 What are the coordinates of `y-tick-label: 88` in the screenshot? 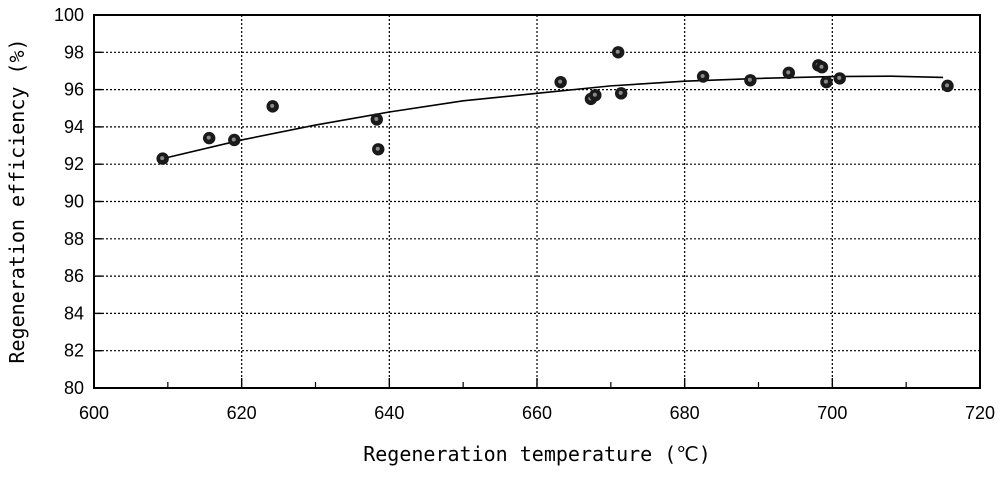 It's located at (74, 239).